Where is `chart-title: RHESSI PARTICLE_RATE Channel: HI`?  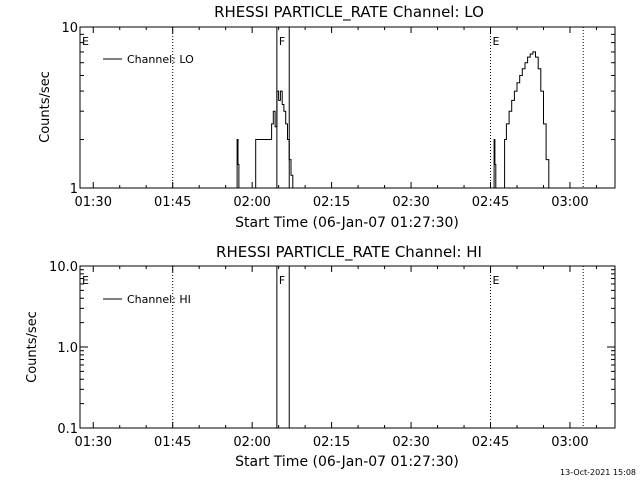 chart-title: RHESSI PARTICLE_RATE Channel: HI is located at coordinates (349, 252).